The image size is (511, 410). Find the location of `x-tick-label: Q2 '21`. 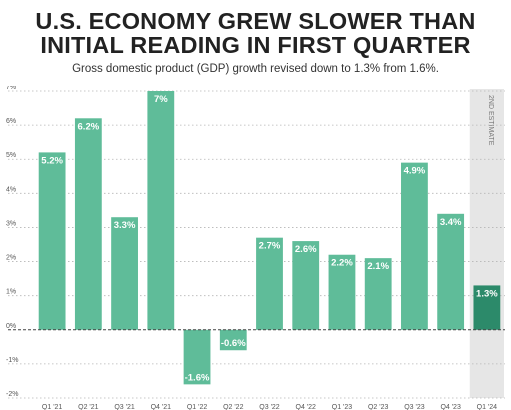

x-tick-label: Q2 '21 is located at coordinates (88, 407).